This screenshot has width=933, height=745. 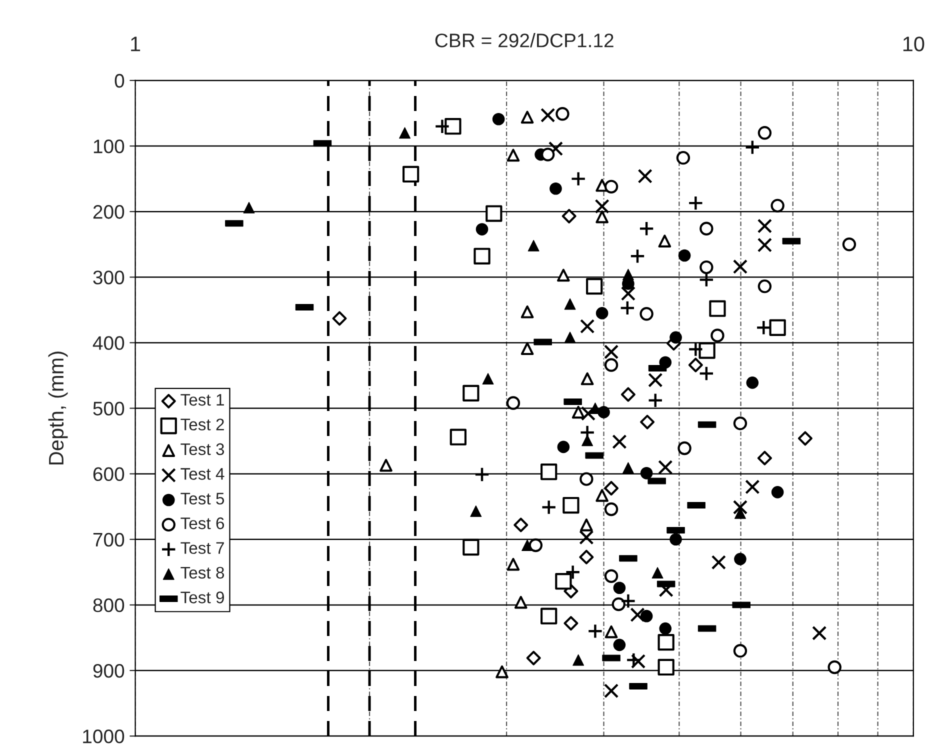 What do you see at coordinates (119, 81) in the screenshot?
I see `y-tick-label: 0` at bounding box center [119, 81].